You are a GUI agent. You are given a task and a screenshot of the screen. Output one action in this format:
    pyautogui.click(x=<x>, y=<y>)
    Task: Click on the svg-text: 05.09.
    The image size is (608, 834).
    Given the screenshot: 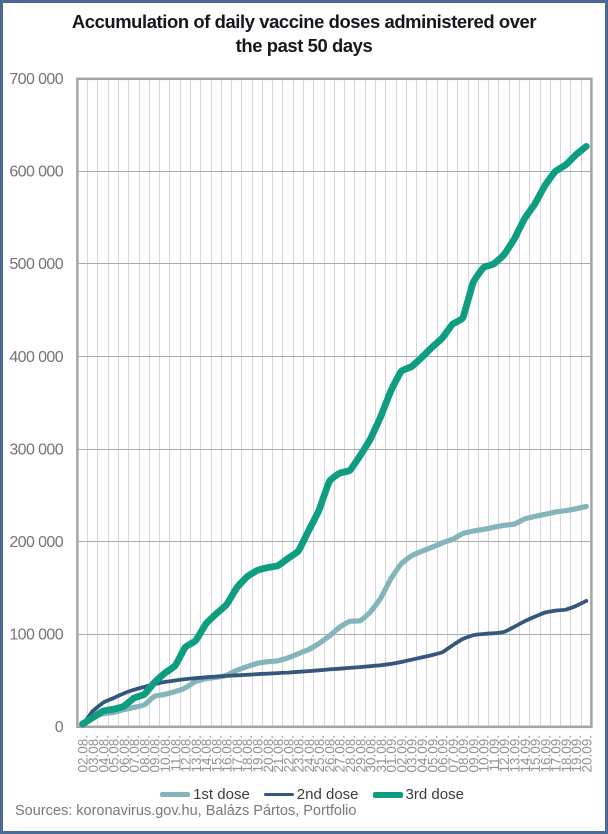 What is the action you would take?
    pyautogui.click(x=432, y=754)
    